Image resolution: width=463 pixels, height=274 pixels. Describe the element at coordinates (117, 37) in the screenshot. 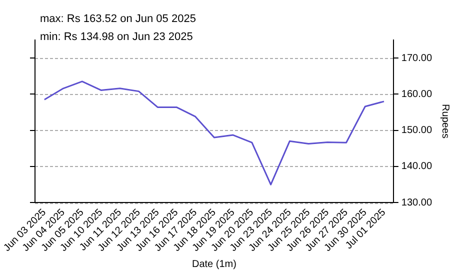

I see `chart-subtitle: min: Rs 134.98 on Jun 23 2025` at that location.